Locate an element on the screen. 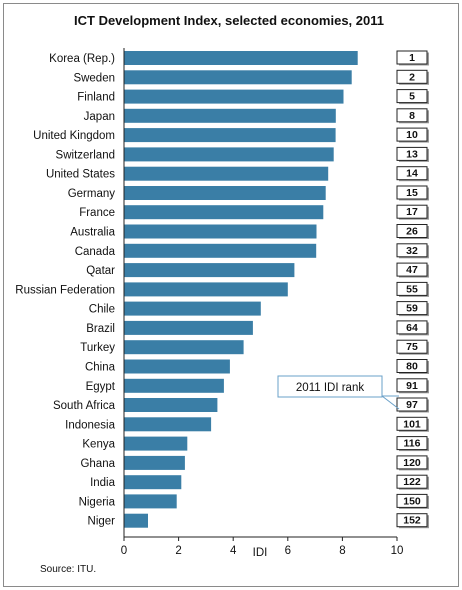 The width and height of the screenshot is (462, 590). category-label: Australia is located at coordinates (92, 233).